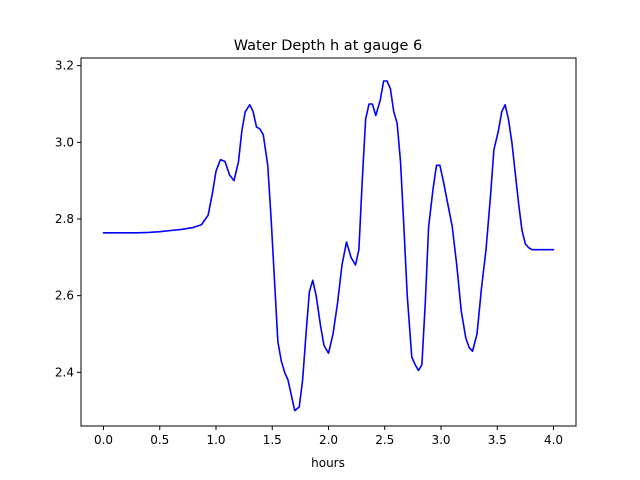 The height and width of the screenshot is (480, 640). I want to click on x-tick-label: 2.5, so click(384, 440).